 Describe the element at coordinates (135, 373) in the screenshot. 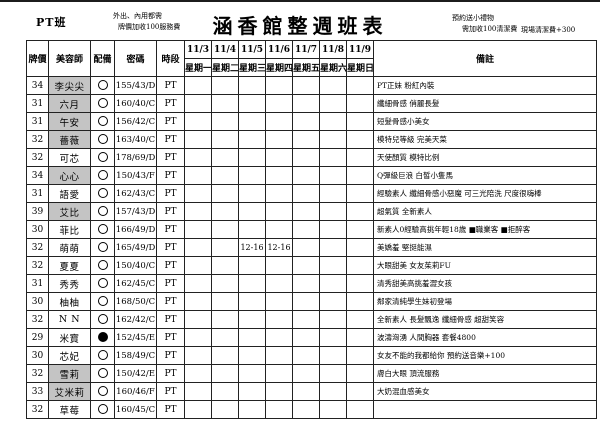

I see `code-cell: 150/42/E` at that location.